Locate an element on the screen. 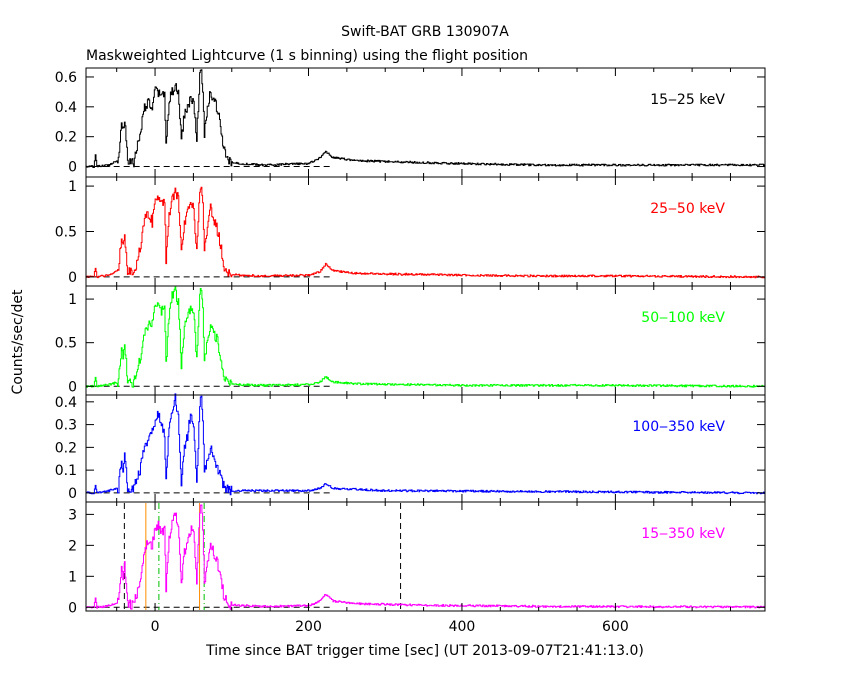 The width and height of the screenshot is (850, 680). y-tick-label: 0.1 is located at coordinates (66, 471).